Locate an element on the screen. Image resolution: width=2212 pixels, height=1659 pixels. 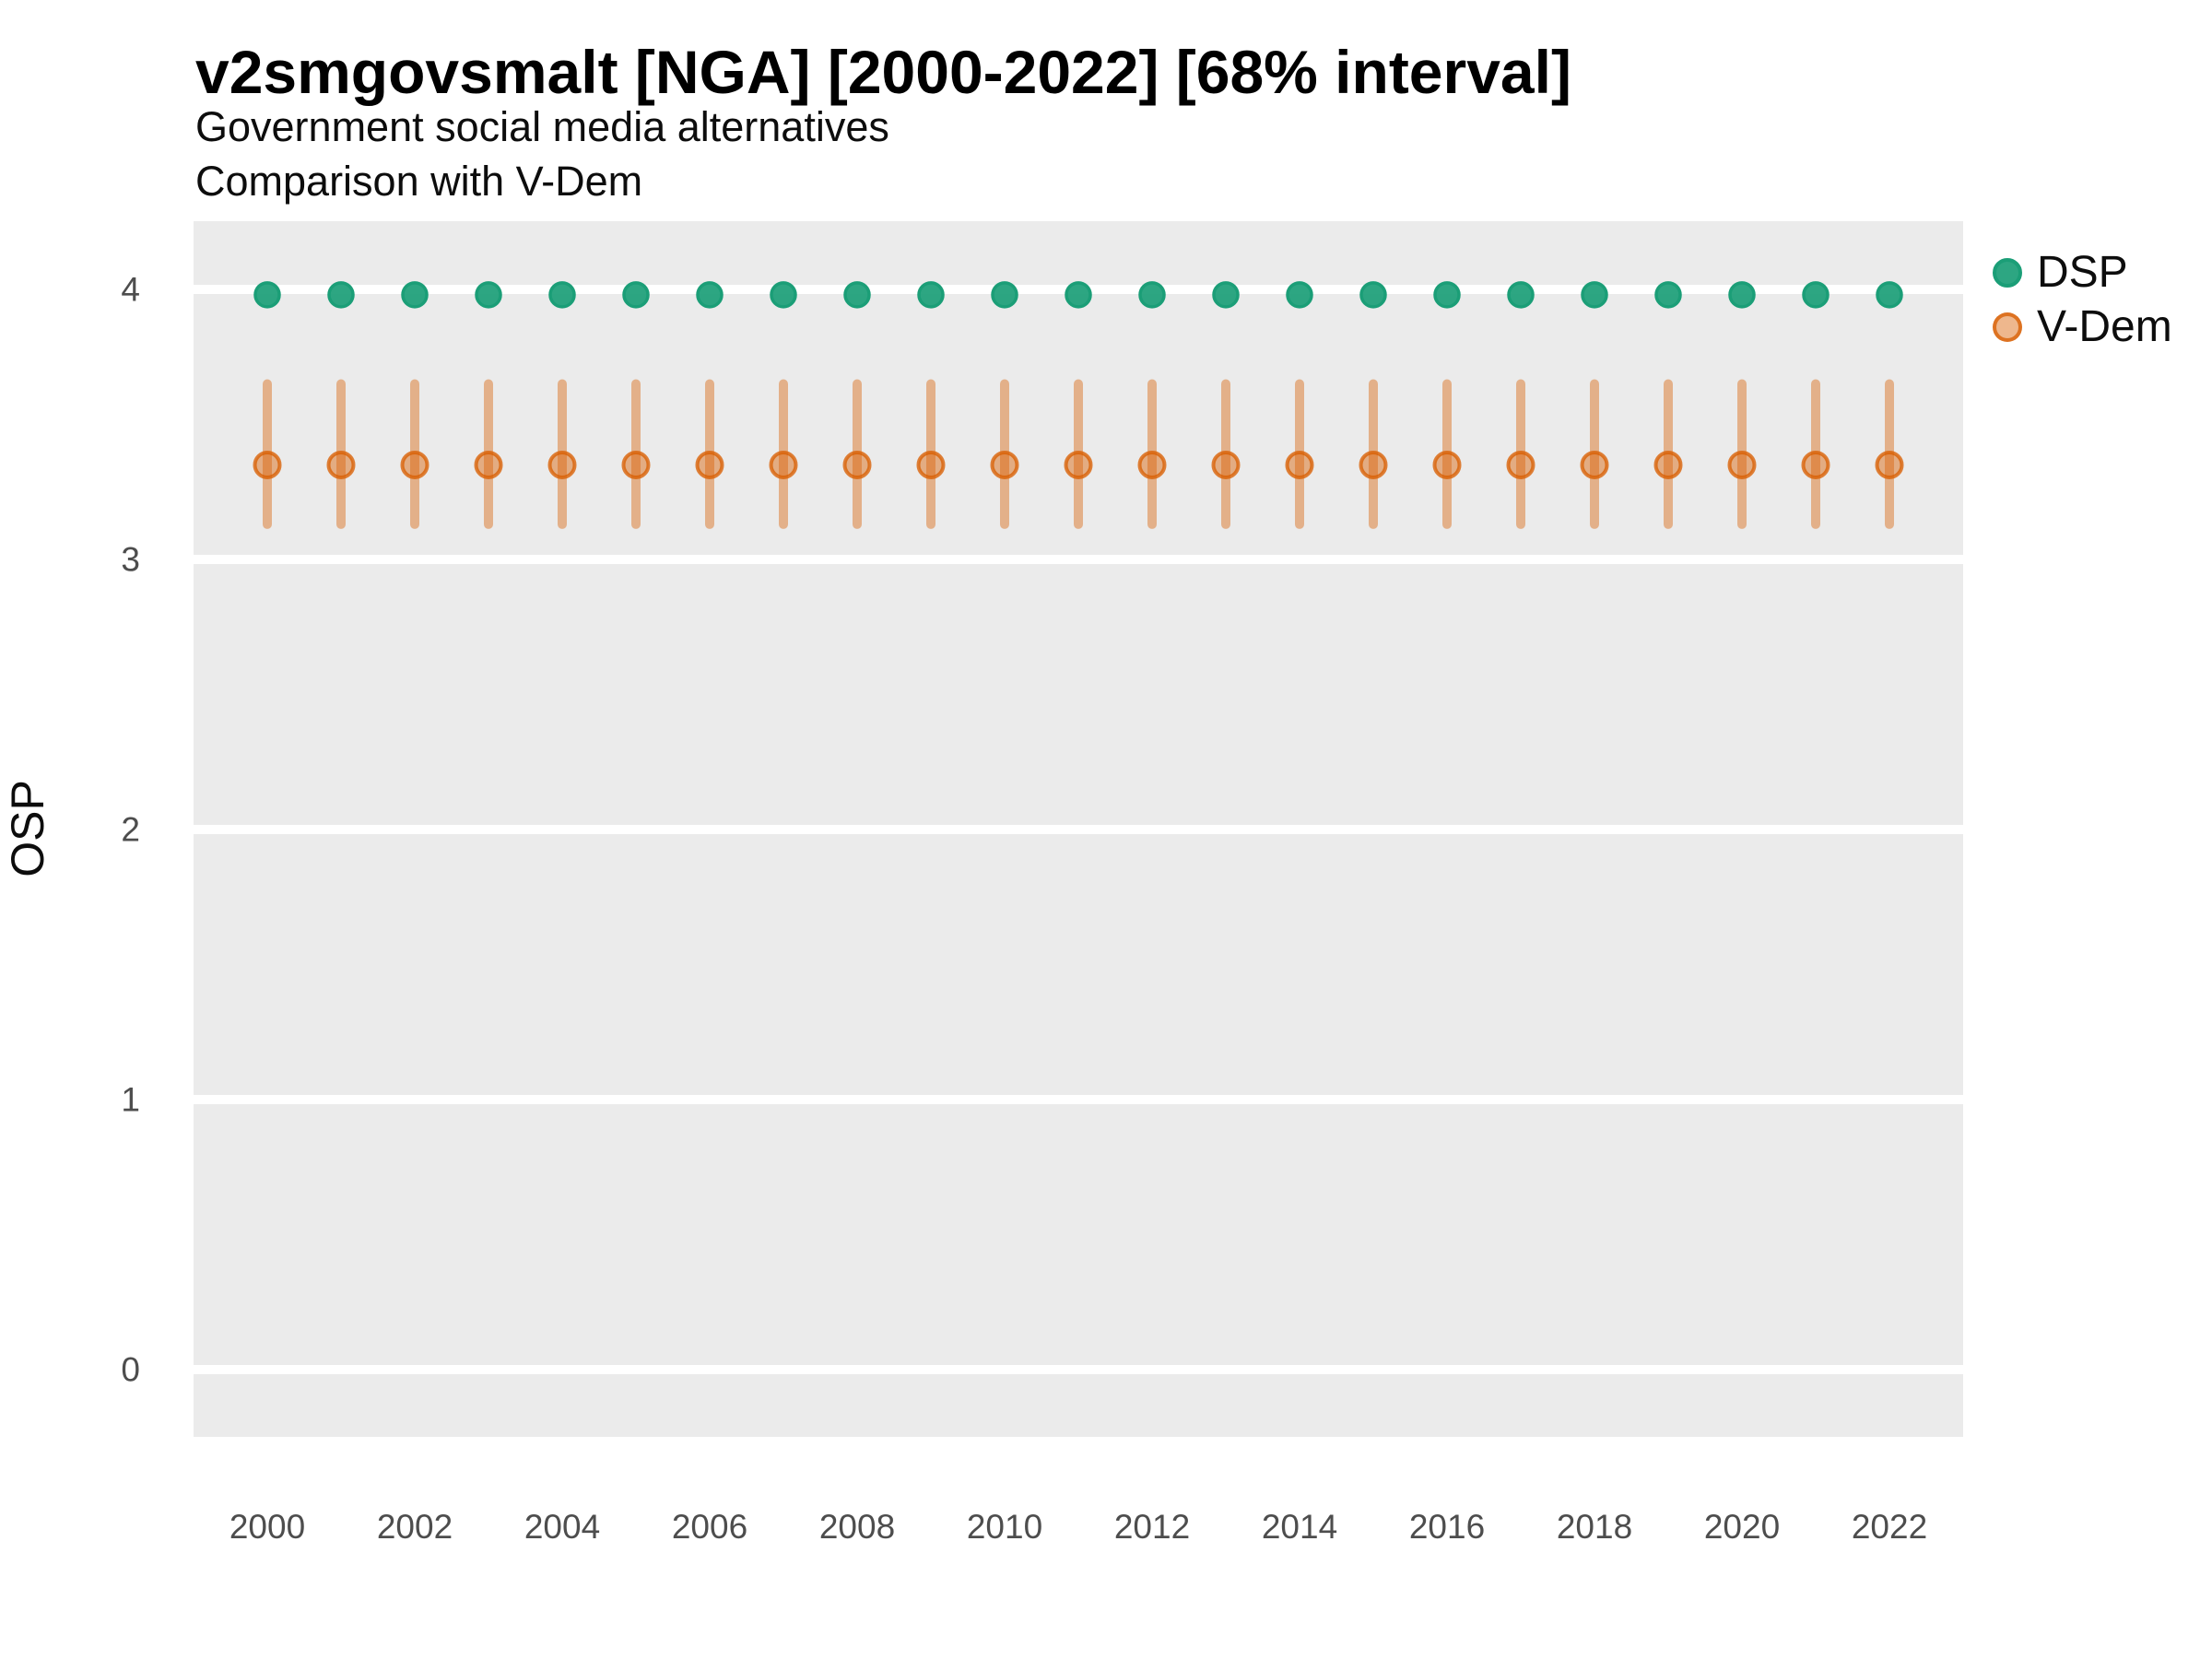
vdem-point-2006 is located at coordinates (709, 464).